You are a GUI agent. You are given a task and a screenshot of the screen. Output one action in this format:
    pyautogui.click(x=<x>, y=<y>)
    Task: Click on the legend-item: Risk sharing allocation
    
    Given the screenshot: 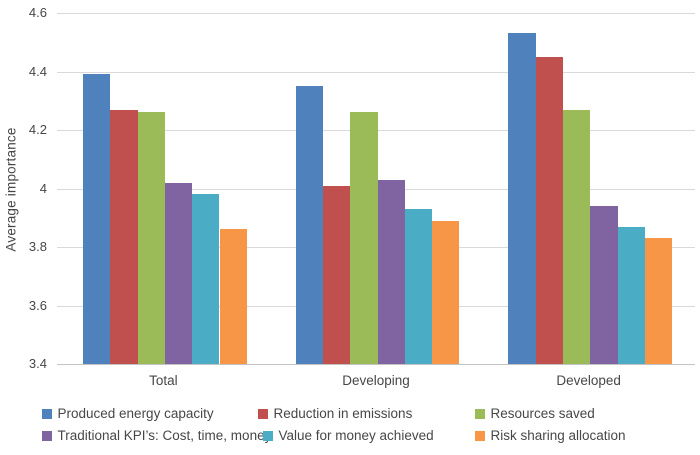 What is the action you would take?
    pyautogui.click(x=550, y=436)
    